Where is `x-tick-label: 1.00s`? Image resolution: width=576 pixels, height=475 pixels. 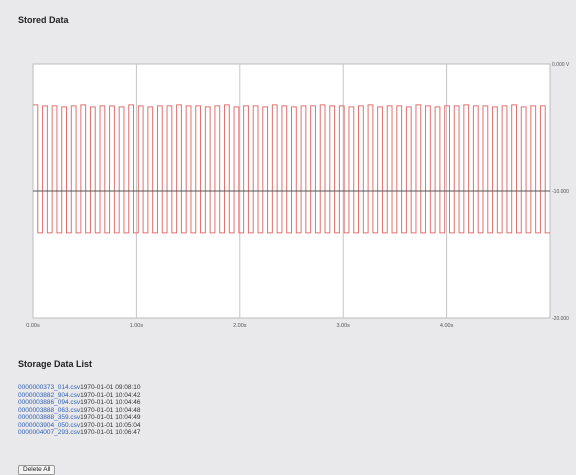
x-tick-label: 1.00s is located at coordinates (137, 326).